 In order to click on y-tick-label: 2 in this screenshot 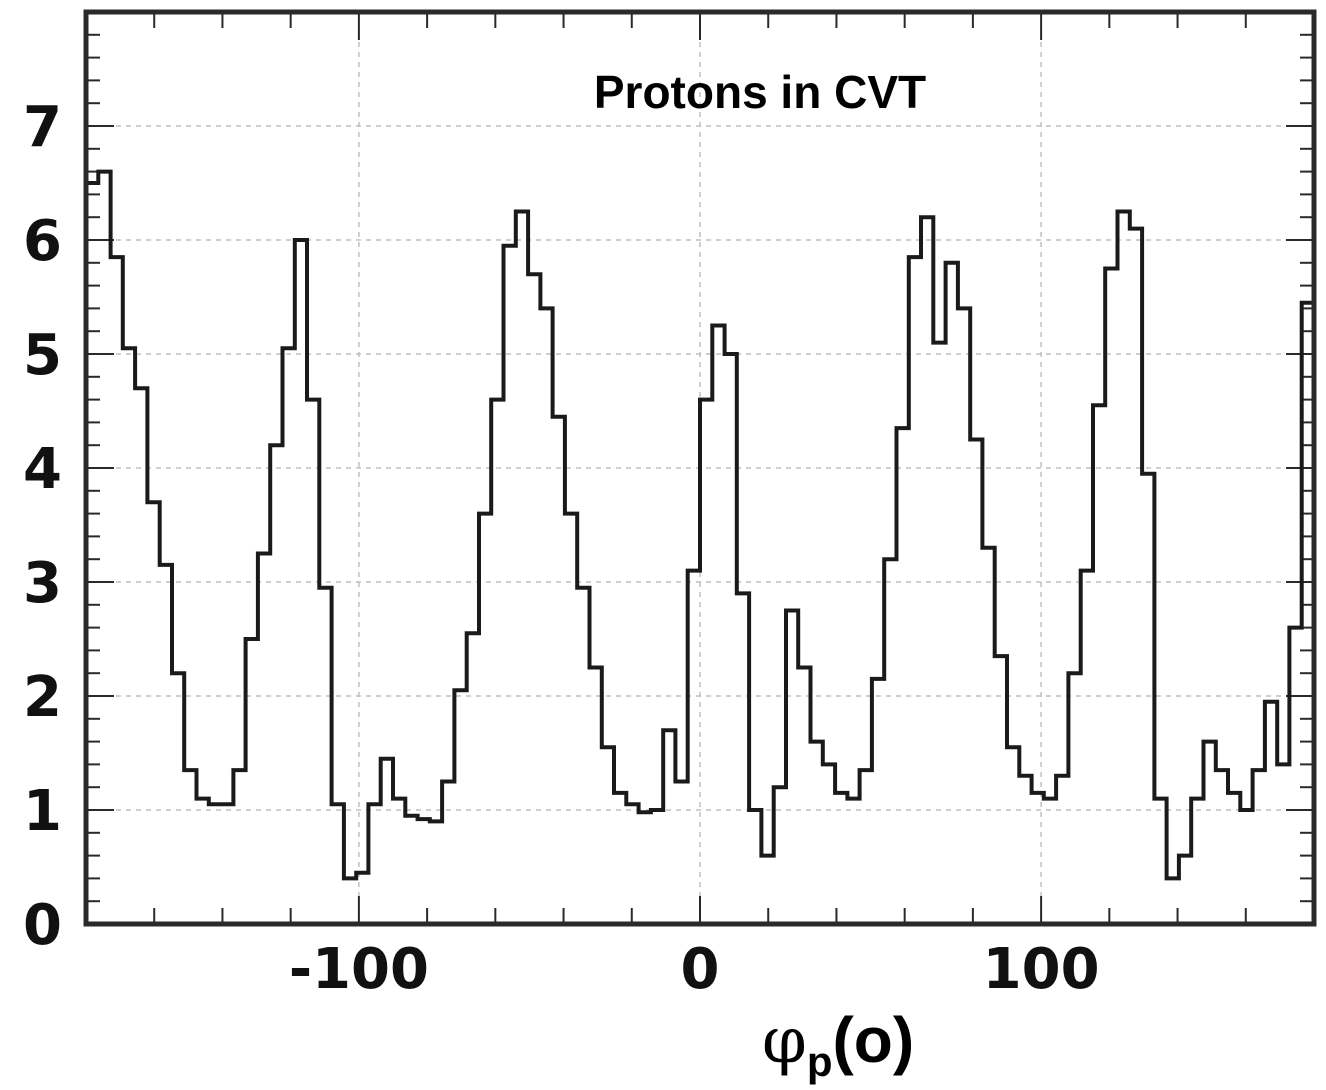, I will do `click(42, 697)`.